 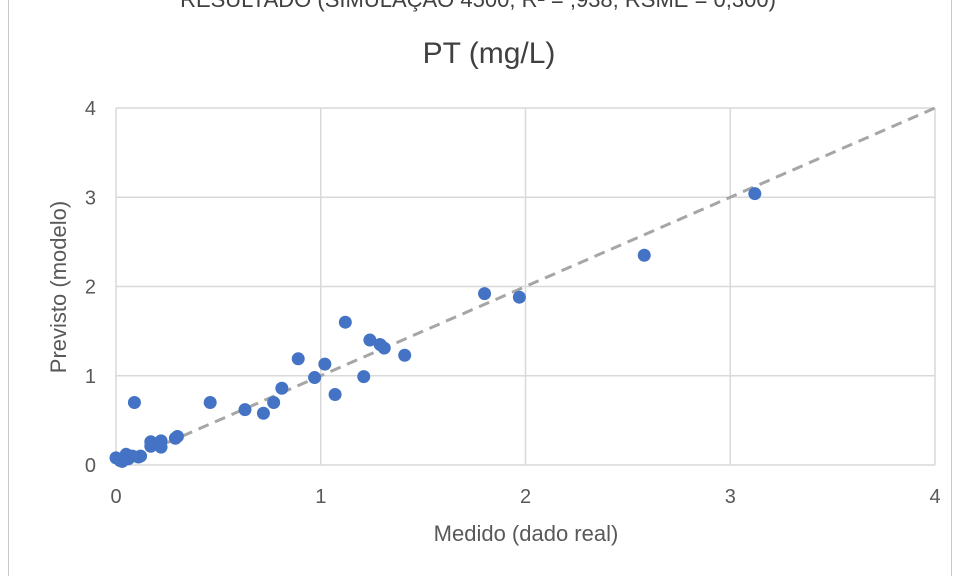 I want to click on x-tick-labels: 0 1 2 3 4, so click(x=525, y=497).